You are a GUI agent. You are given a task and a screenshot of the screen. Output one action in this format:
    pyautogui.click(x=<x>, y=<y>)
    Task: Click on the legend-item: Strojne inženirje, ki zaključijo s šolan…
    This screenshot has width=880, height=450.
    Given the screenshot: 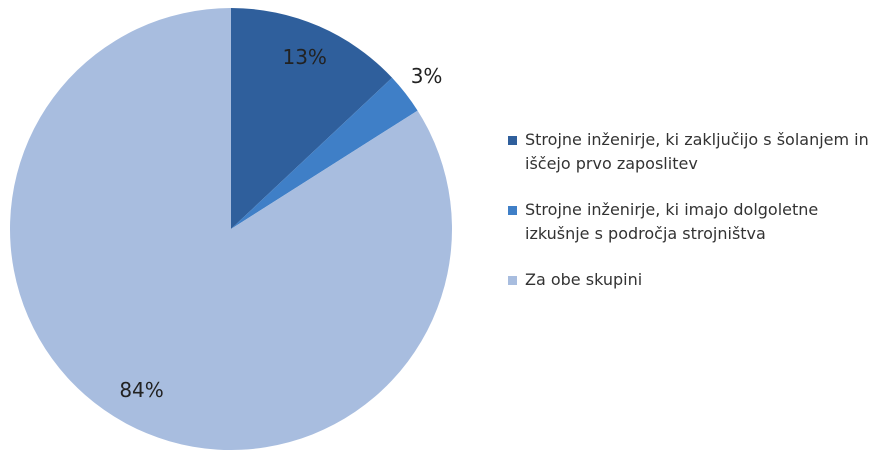 What is the action you would take?
    pyautogui.click(x=690, y=152)
    